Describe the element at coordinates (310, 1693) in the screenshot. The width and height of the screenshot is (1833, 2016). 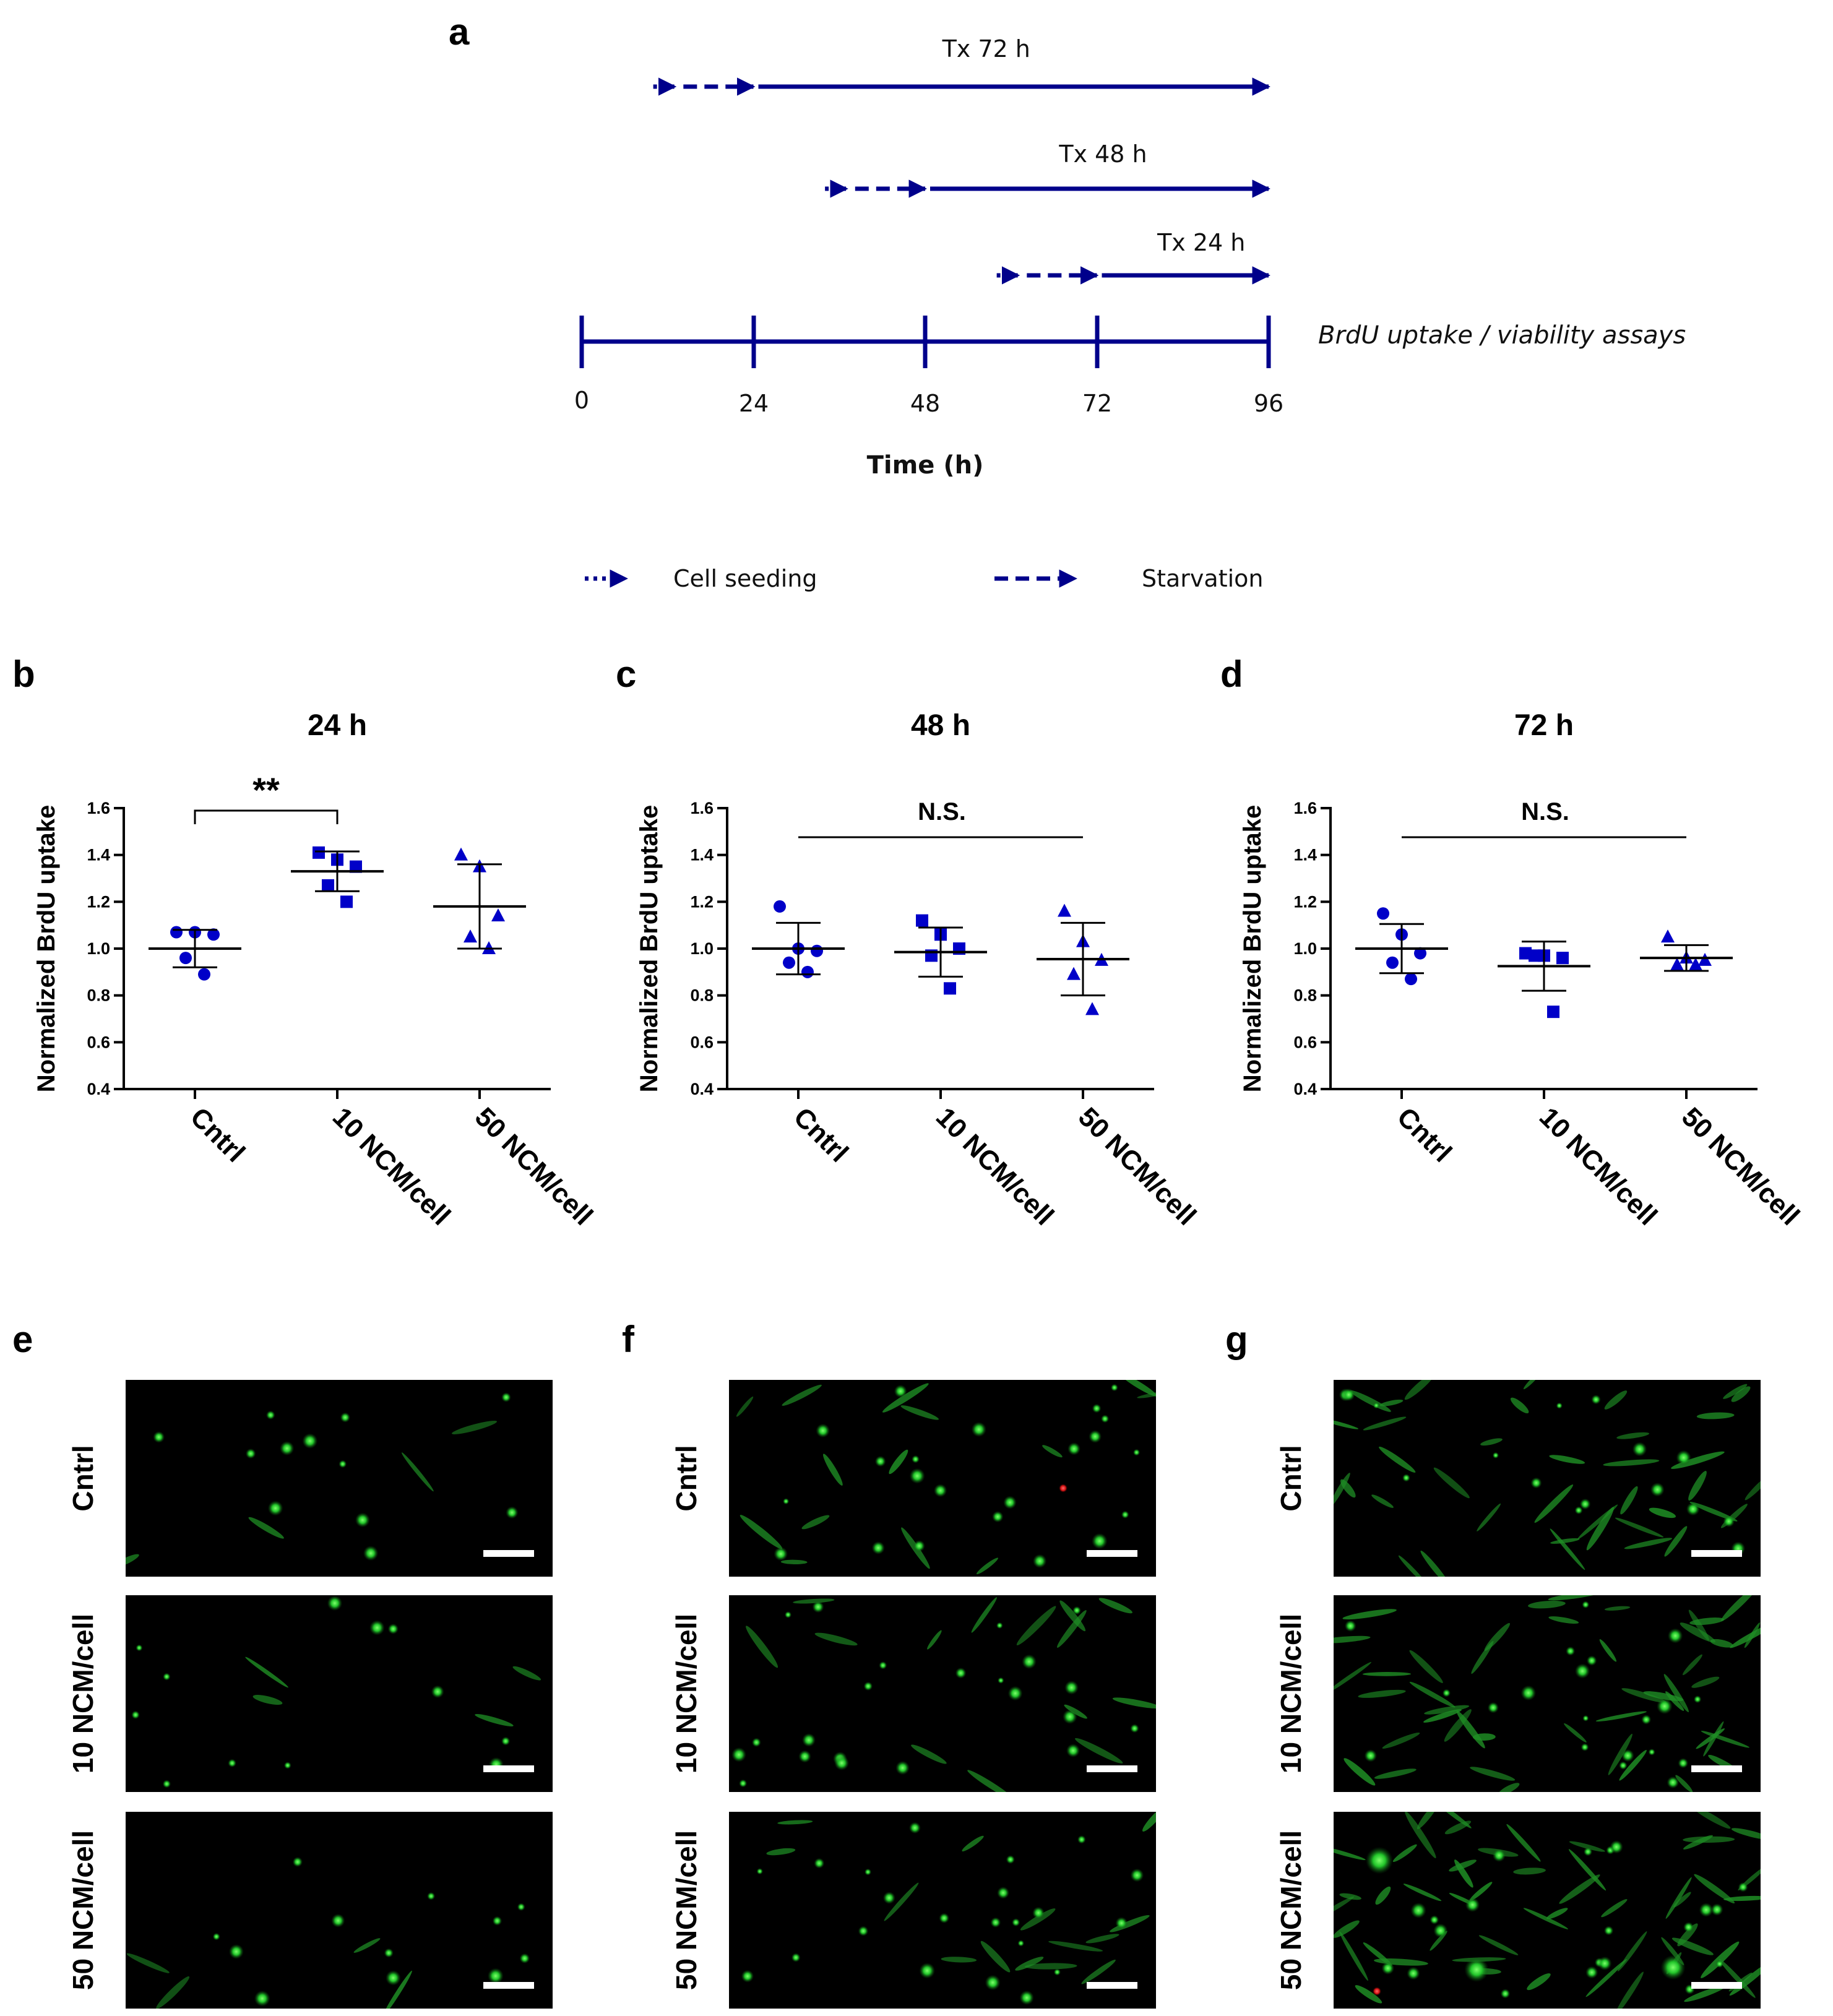
I see `micrograph: 10 NCM/cell` at that location.